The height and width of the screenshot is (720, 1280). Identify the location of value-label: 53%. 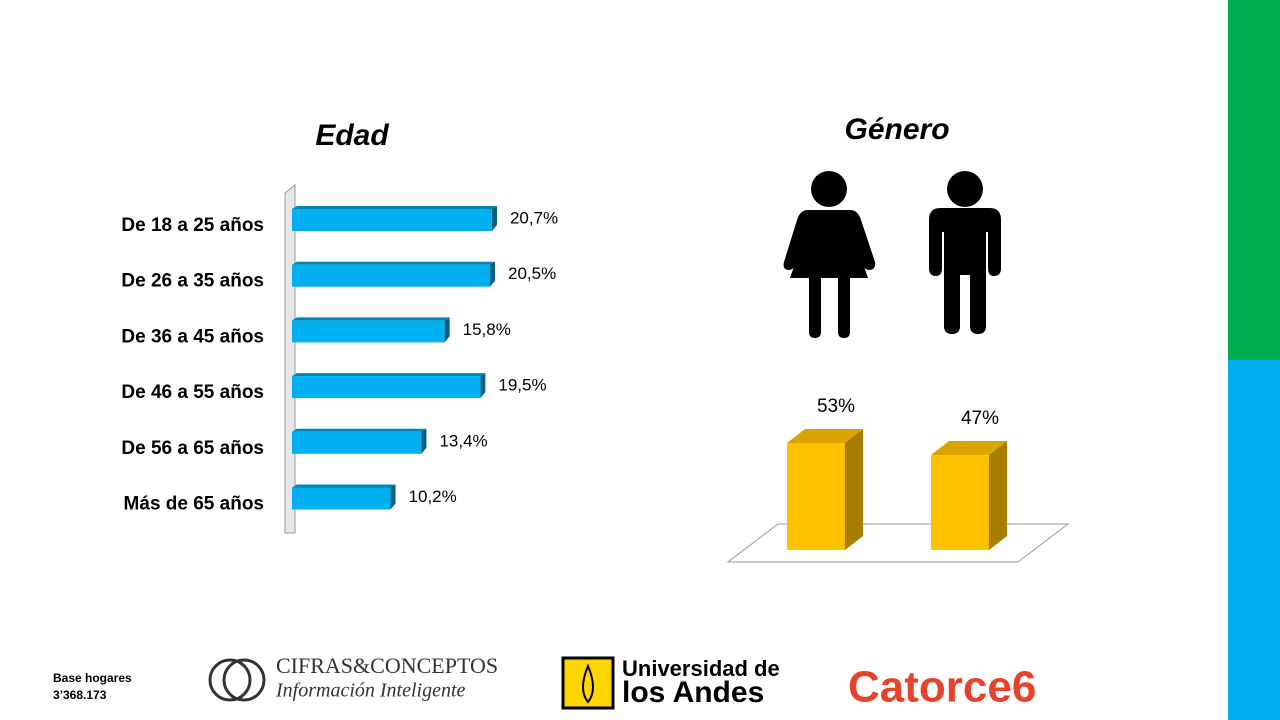
(836, 406).